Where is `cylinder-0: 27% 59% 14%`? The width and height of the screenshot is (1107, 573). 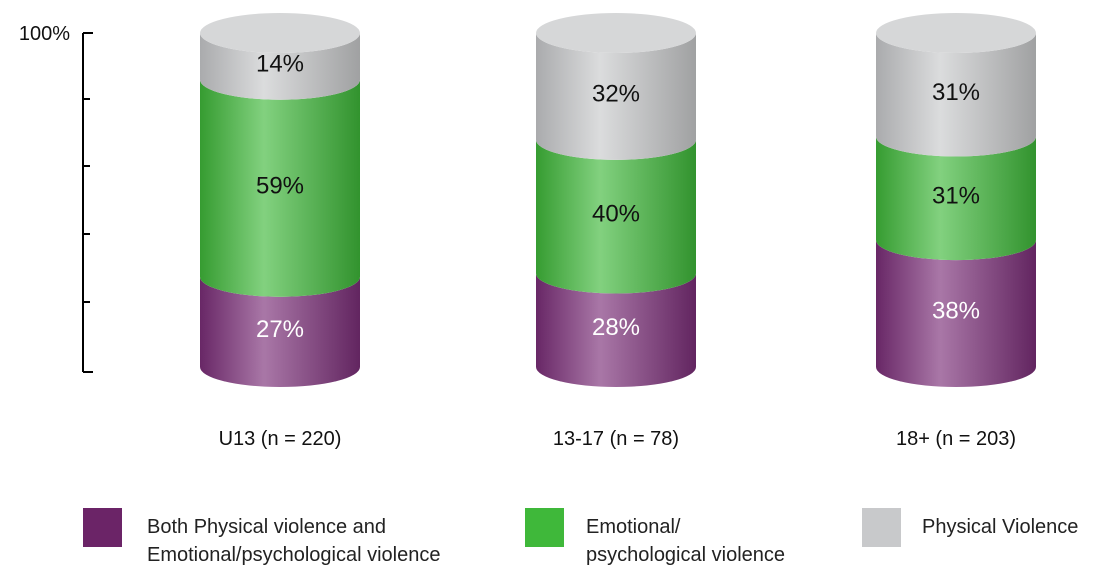
cylinder-0: 27% 59% 14% is located at coordinates (280, 200).